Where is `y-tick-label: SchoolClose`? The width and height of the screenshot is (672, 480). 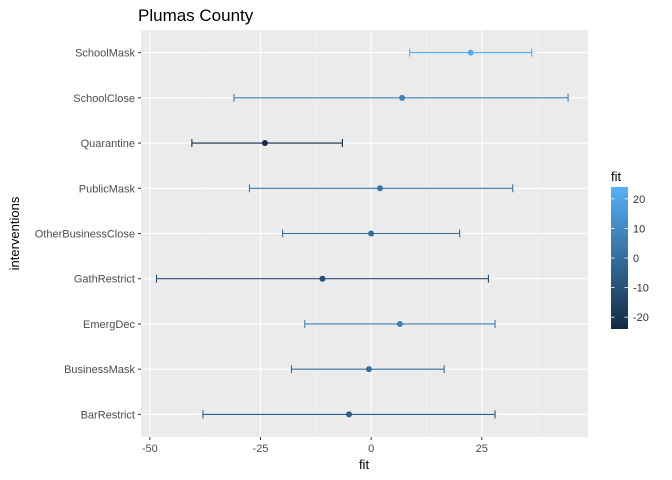
y-tick-label: SchoolClose is located at coordinates (104, 99).